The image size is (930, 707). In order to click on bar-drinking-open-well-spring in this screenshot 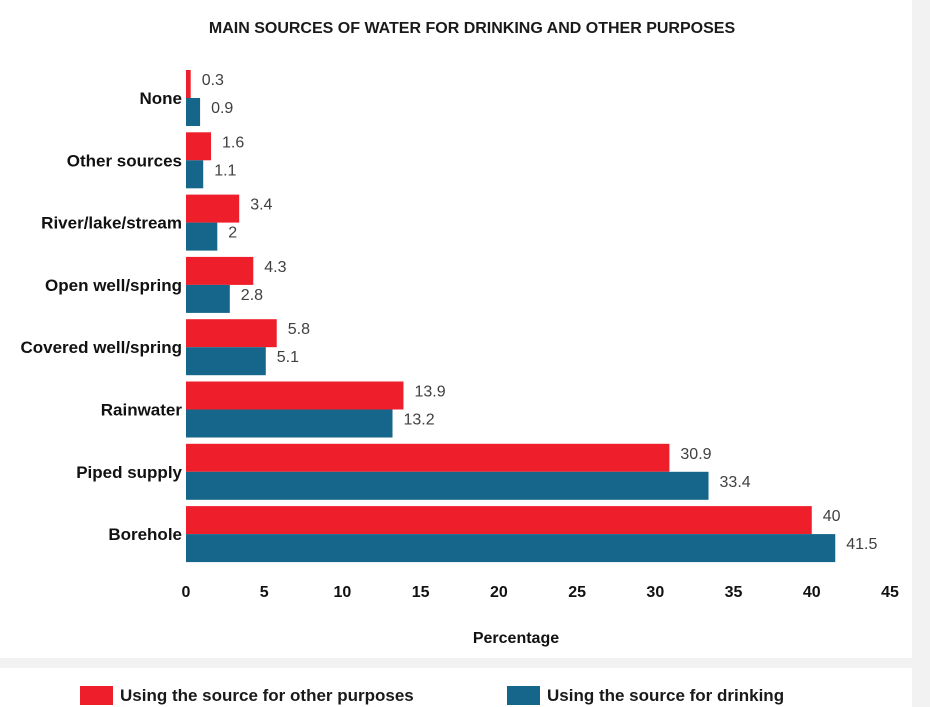, I will do `click(208, 298)`.